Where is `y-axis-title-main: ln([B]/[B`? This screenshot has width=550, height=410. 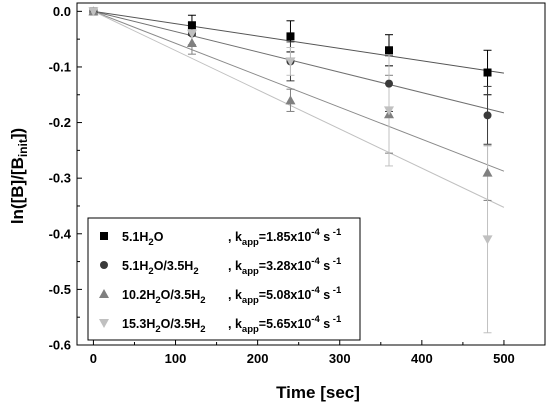
y-axis-title-main: ln([B]/[B is located at coordinates (17, 190).